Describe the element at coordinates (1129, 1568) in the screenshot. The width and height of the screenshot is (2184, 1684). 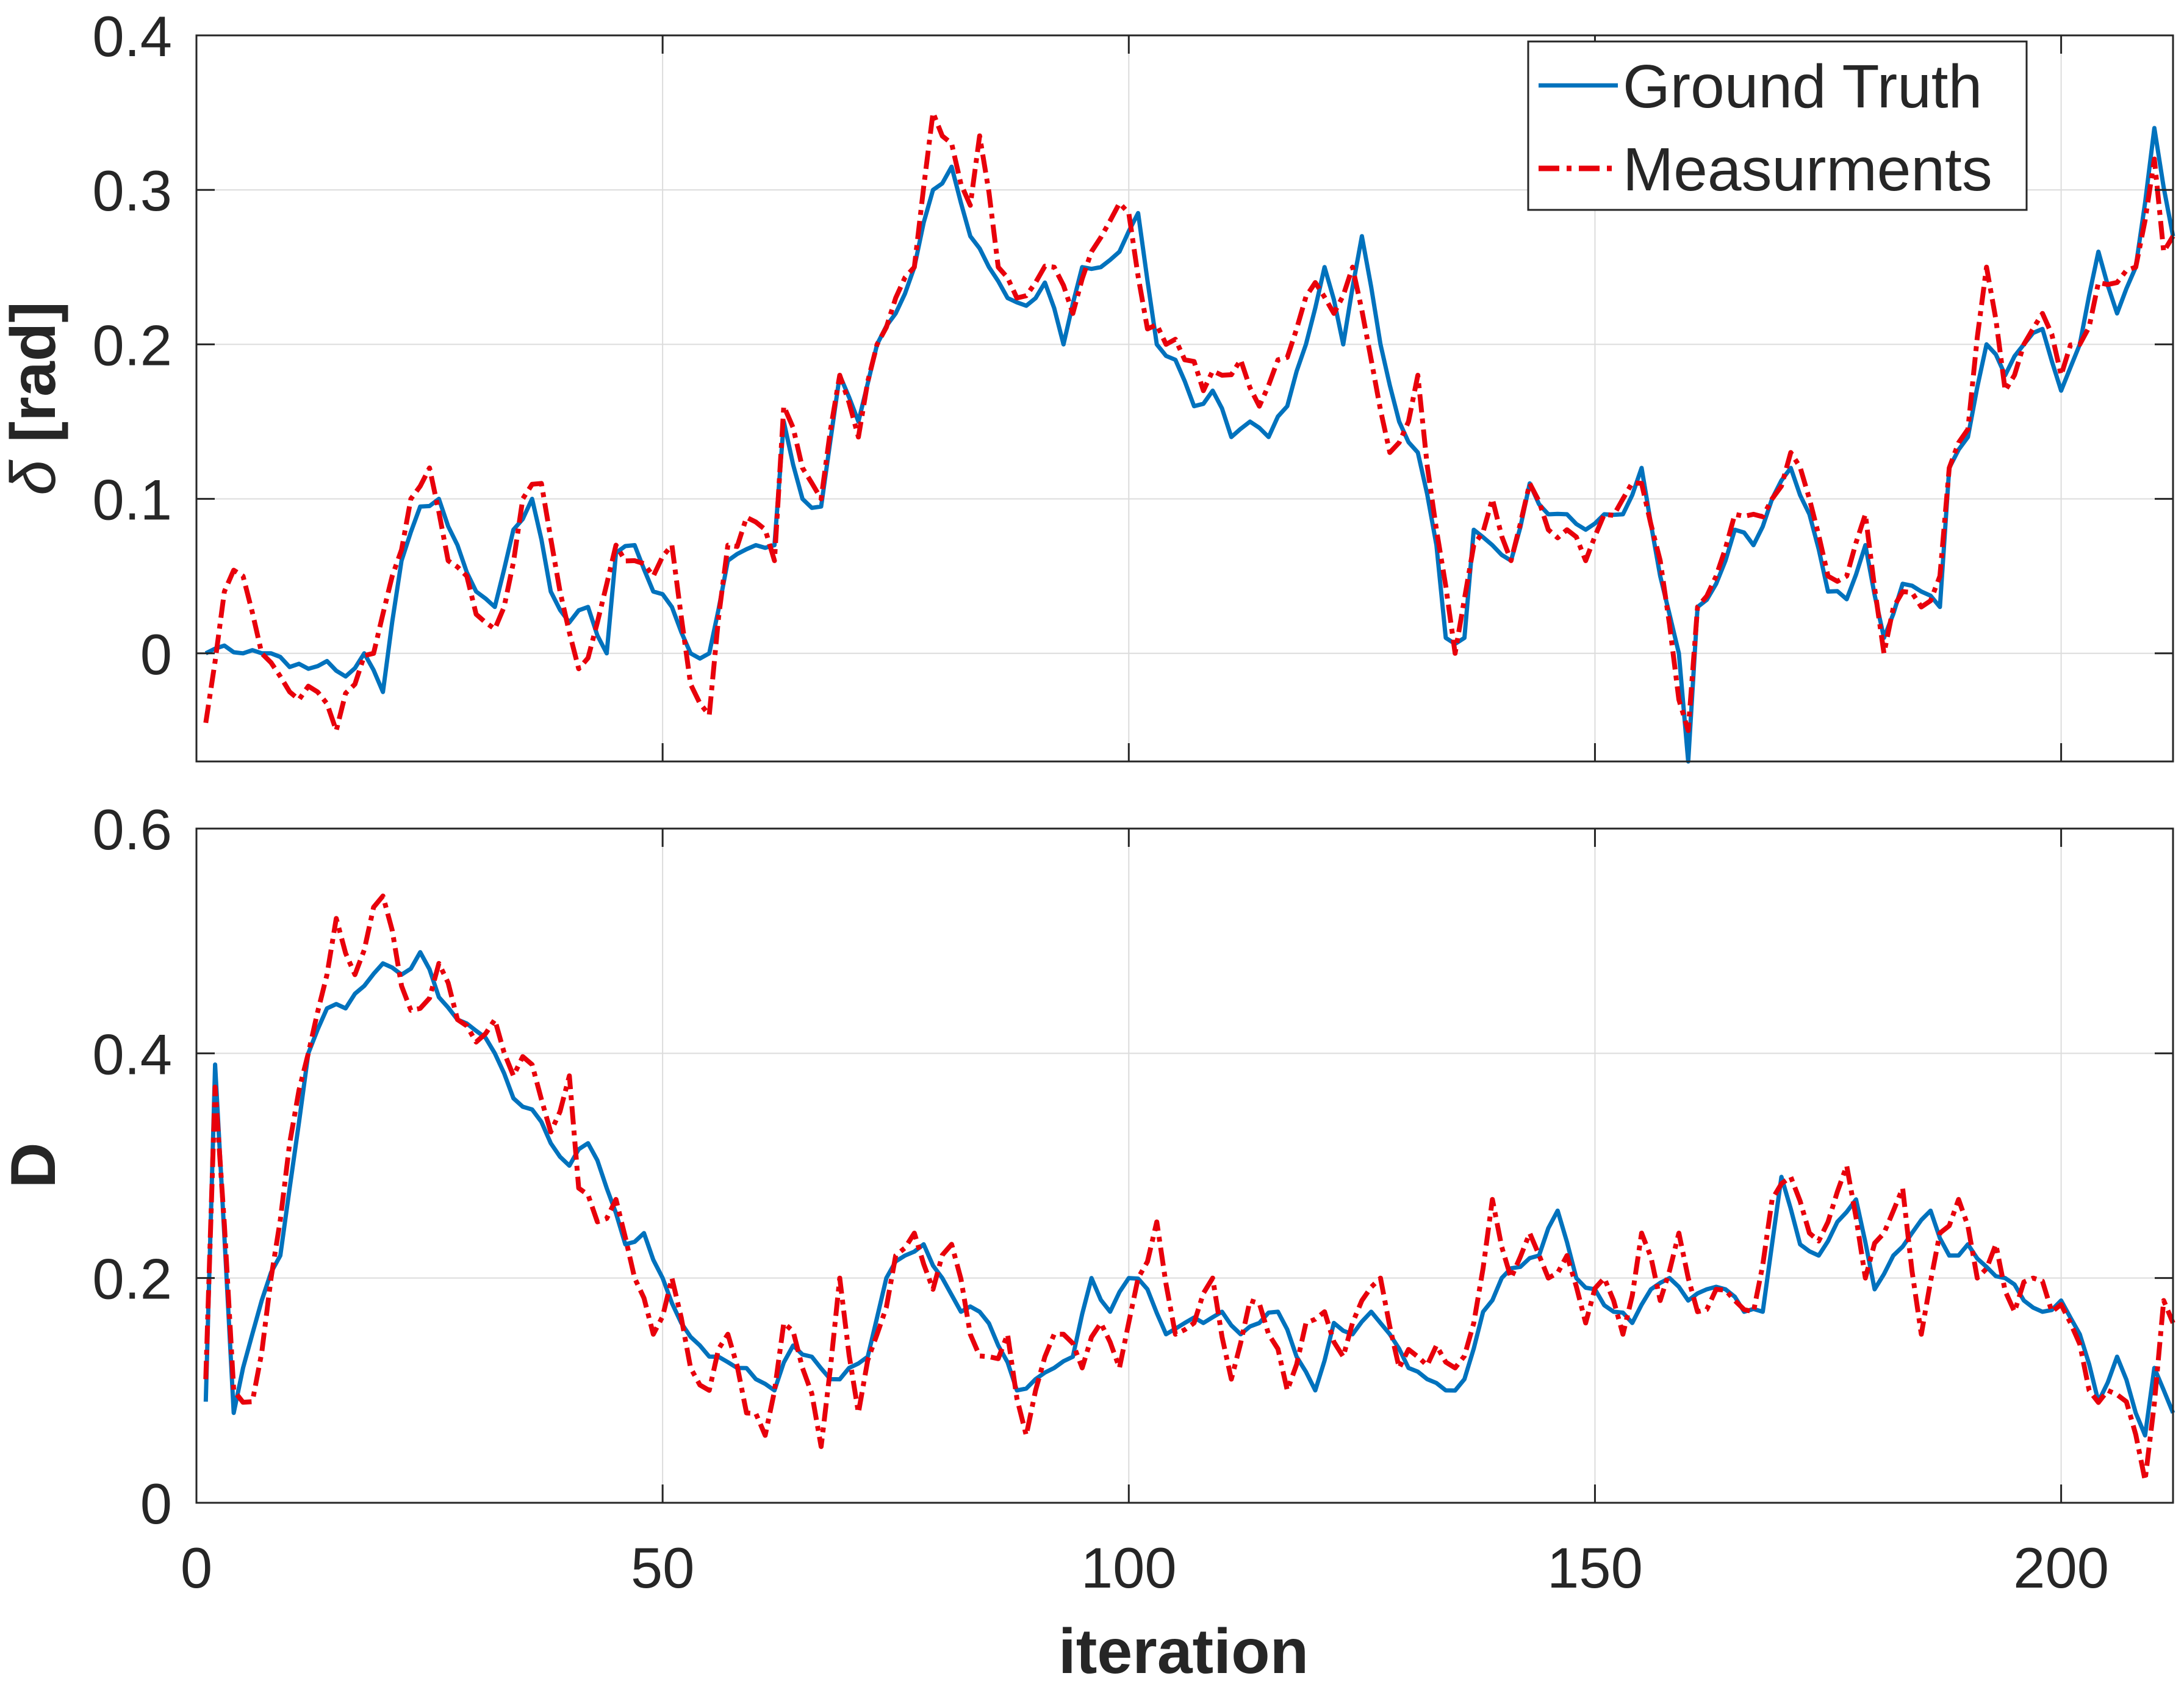
I see `x-tick-label: 100` at that location.